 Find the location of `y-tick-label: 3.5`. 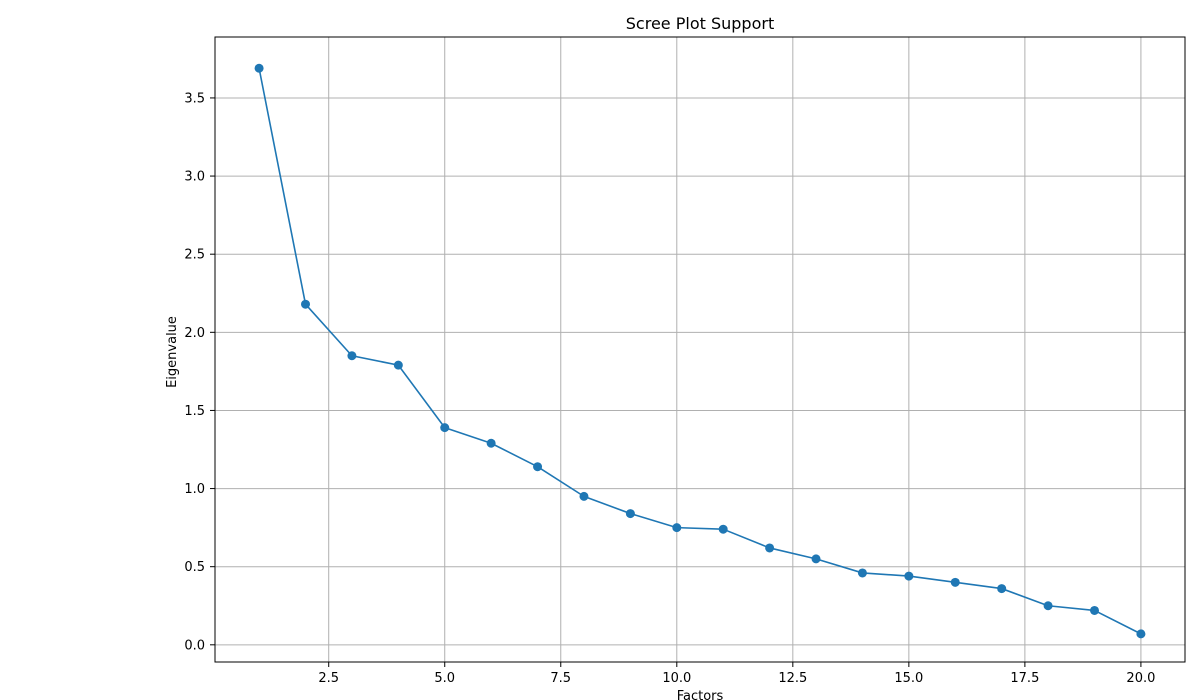

y-tick-label: 3.5 is located at coordinates (194, 98).